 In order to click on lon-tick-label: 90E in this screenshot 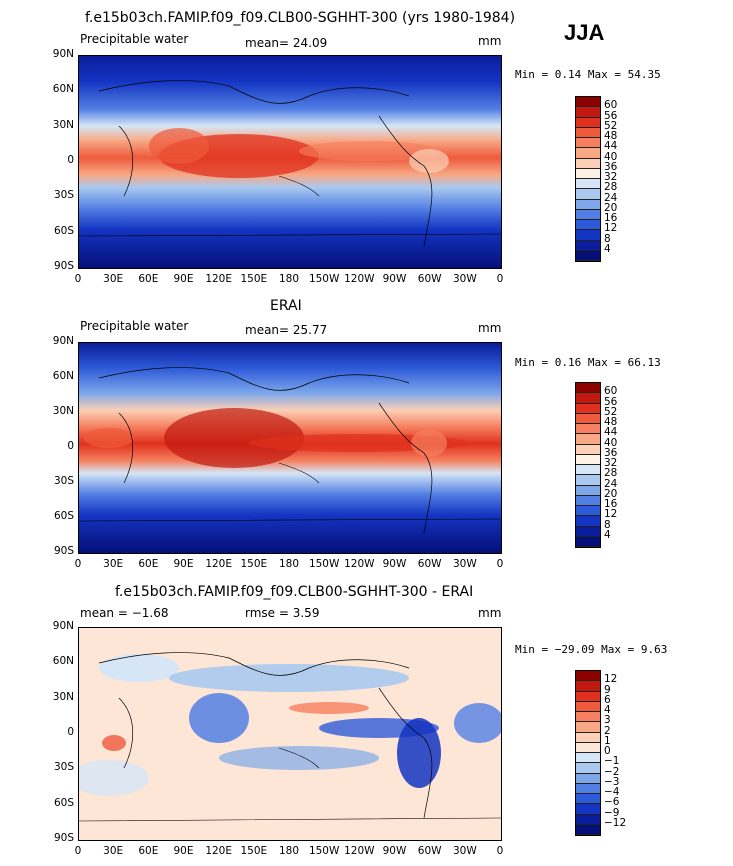, I will do `click(183, 279)`.